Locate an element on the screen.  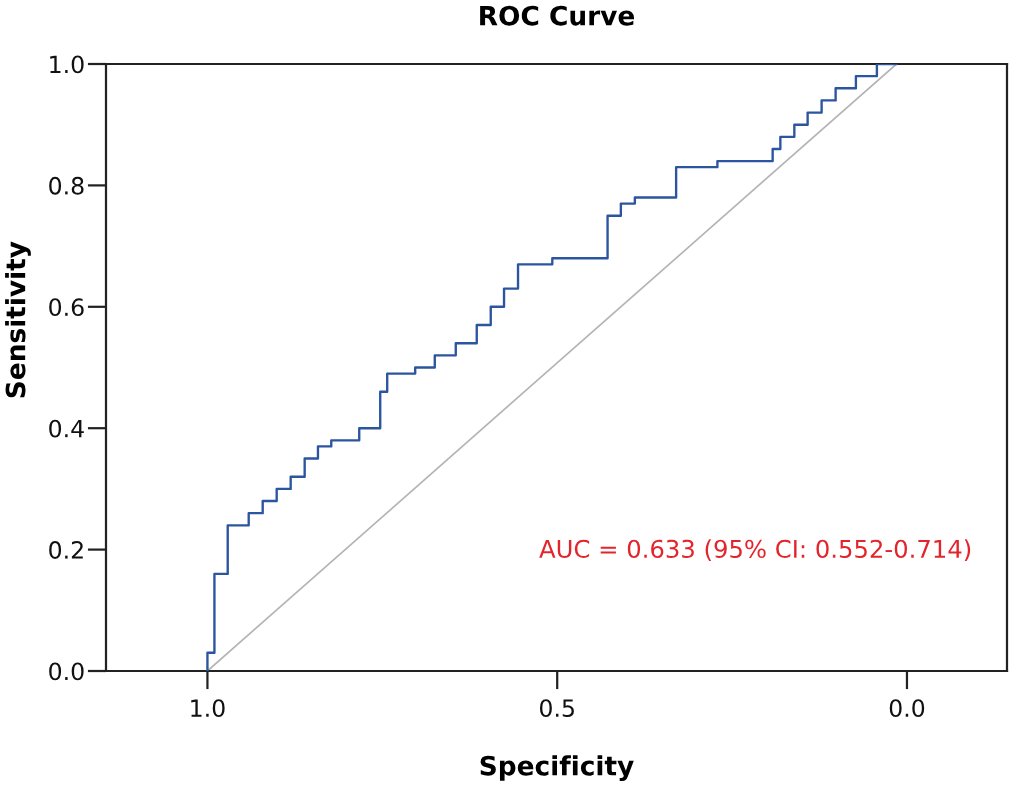
x-axis-title: Specificity is located at coordinates (557, 768).